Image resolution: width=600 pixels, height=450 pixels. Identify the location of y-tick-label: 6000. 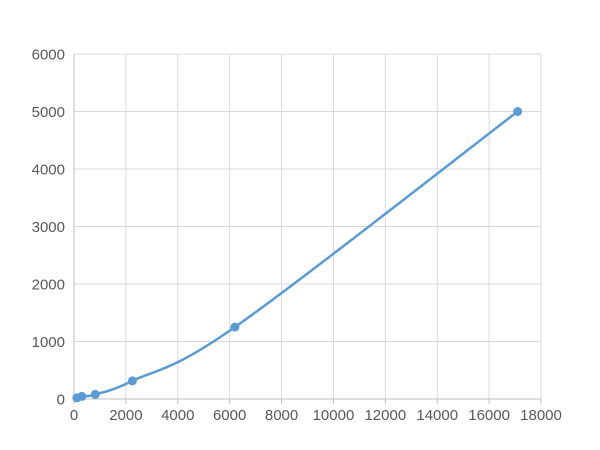
(48, 54).